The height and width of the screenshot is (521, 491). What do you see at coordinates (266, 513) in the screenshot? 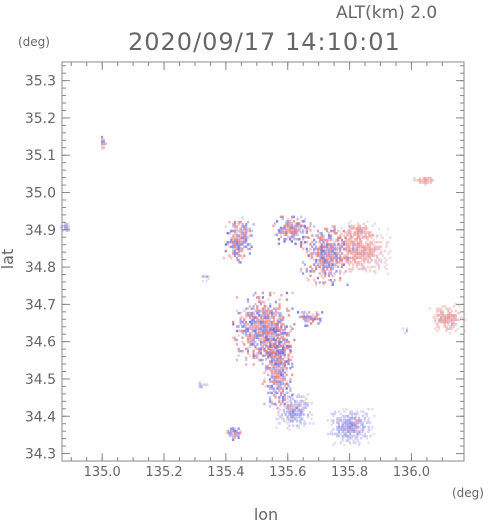
I see `x-axis-label: lon` at bounding box center [266, 513].